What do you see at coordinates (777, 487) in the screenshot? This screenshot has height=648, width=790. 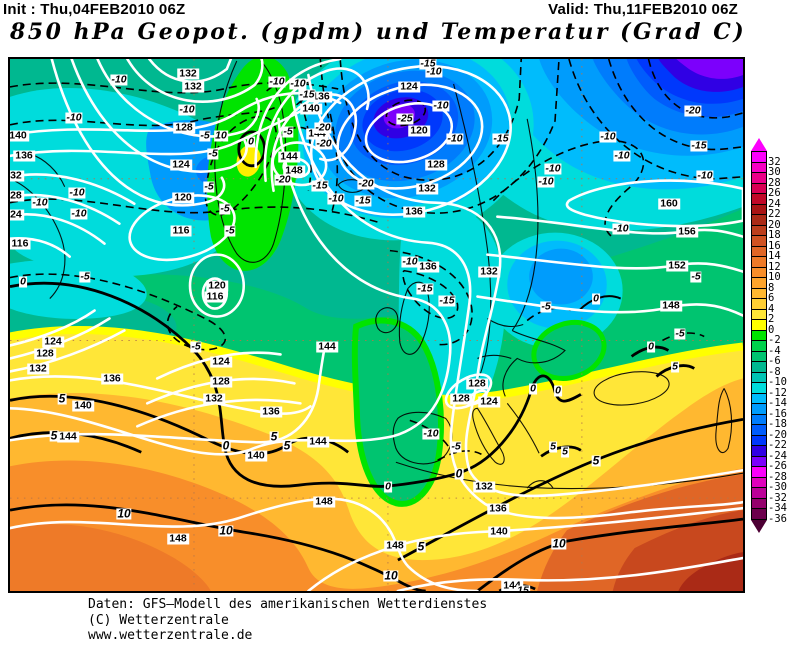 I see `colorbar-step-label: -30` at bounding box center [777, 487].